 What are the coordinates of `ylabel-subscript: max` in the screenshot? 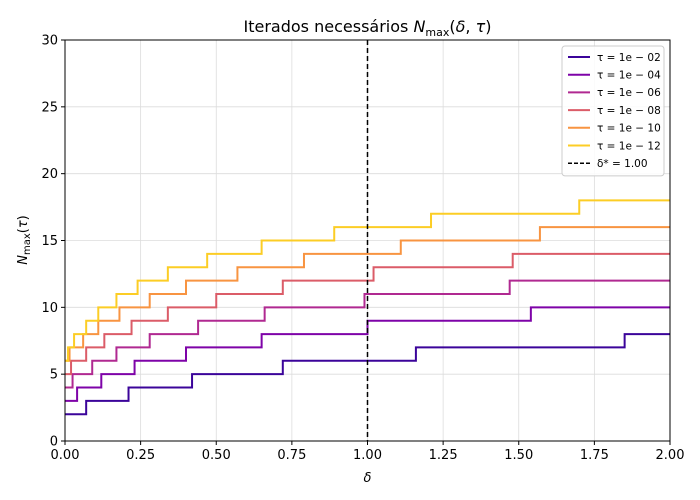 It's located at (27, 244).